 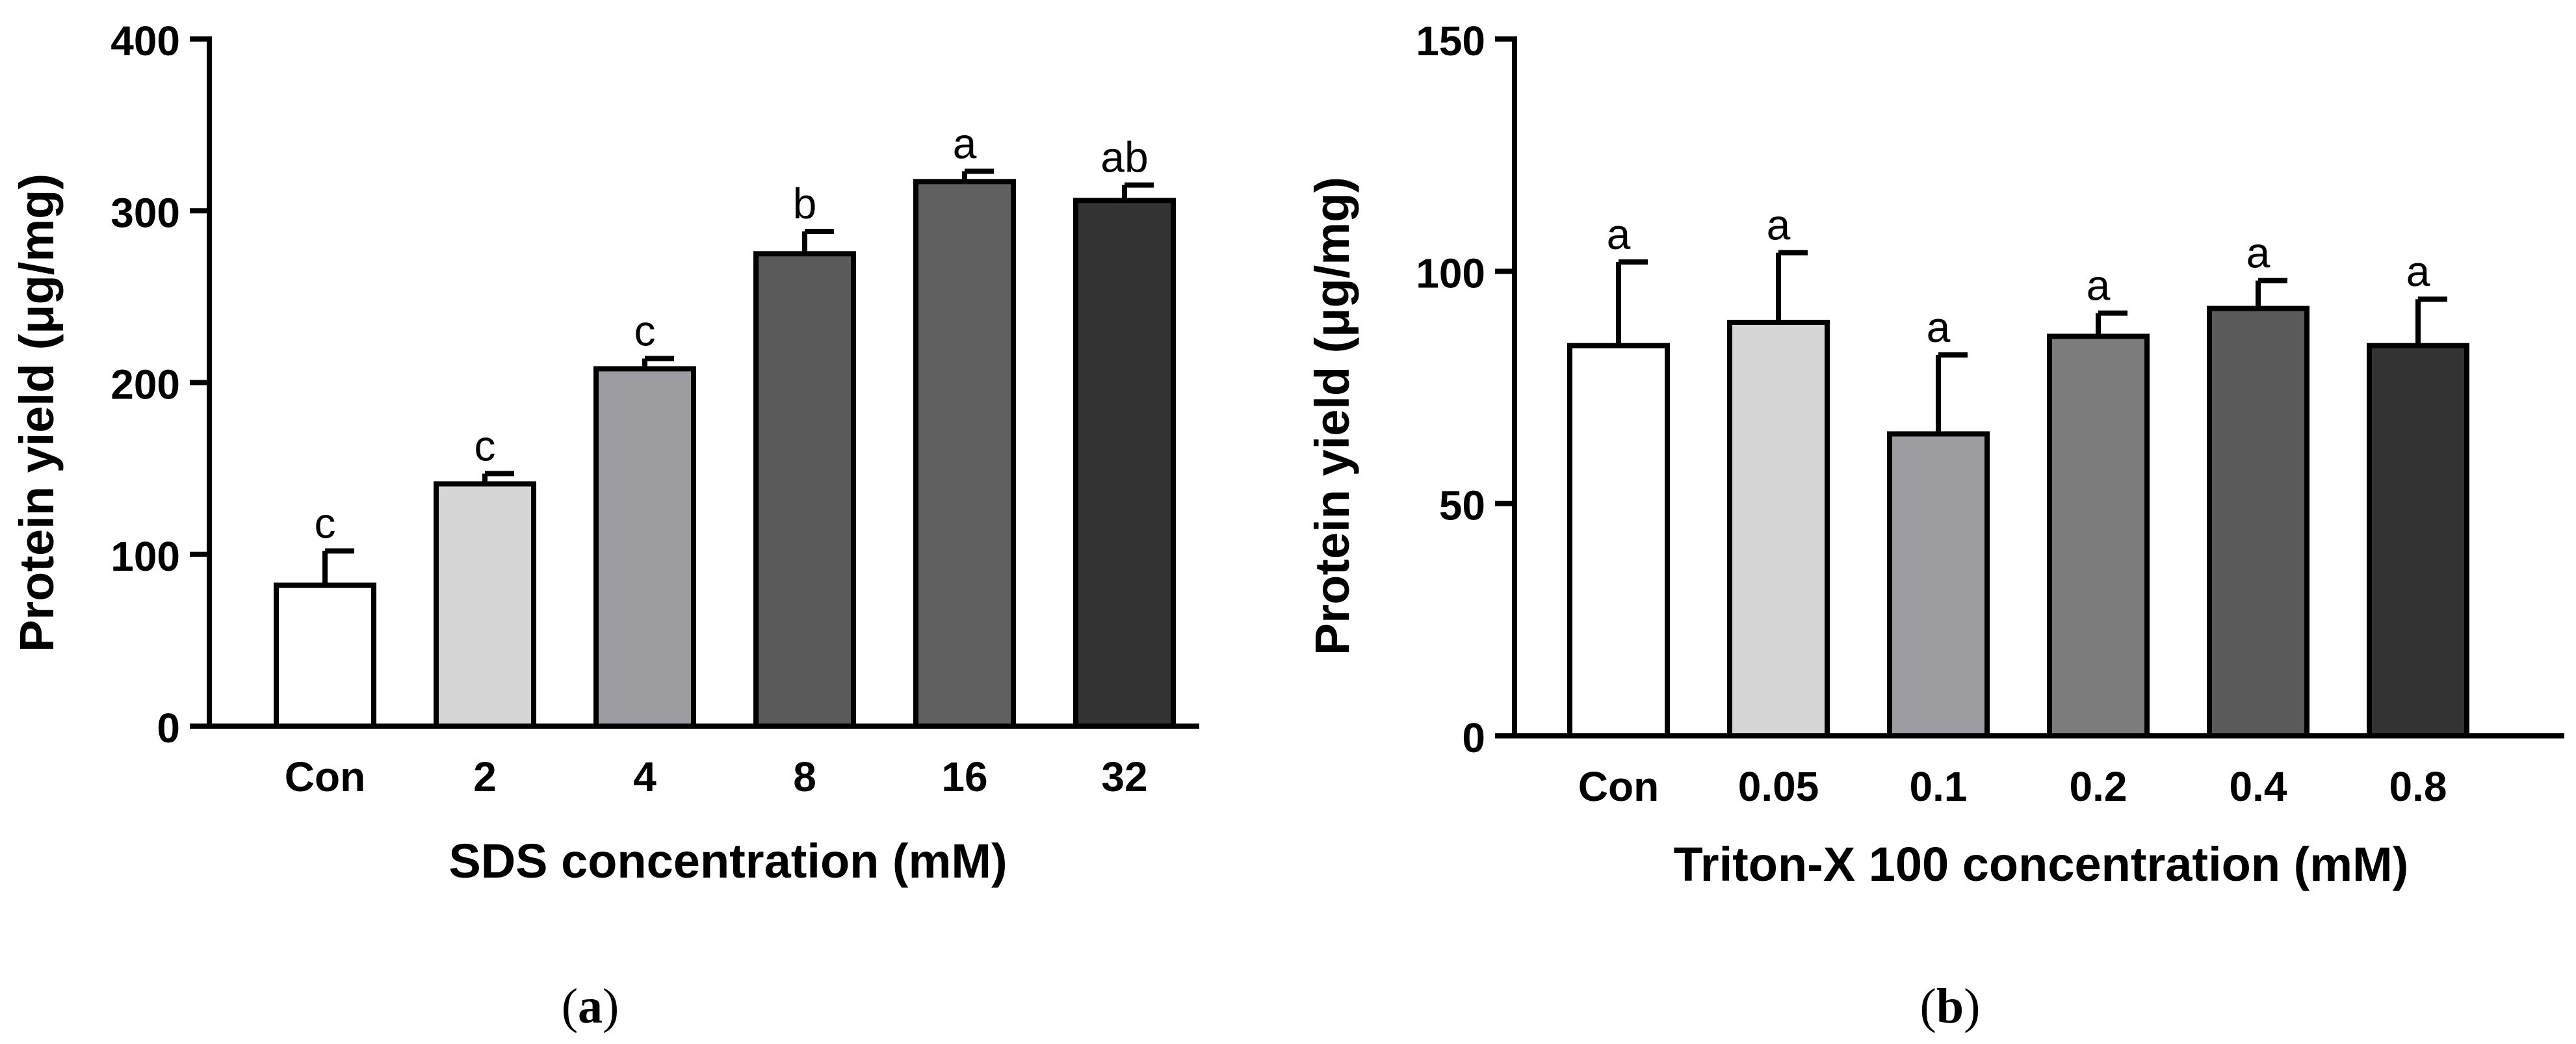 What do you see at coordinates (1939, 327) in the screenshot?
I see `significance-label-b-2: a` at bounding box center [1939, 327].